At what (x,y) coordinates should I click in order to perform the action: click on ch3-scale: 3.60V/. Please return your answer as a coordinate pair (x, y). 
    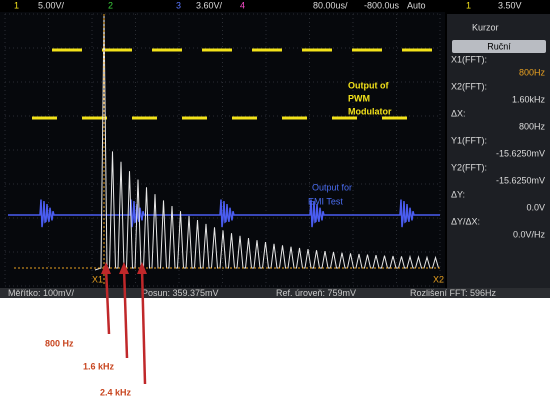
    Looking at the image, I should click on (209, 5).